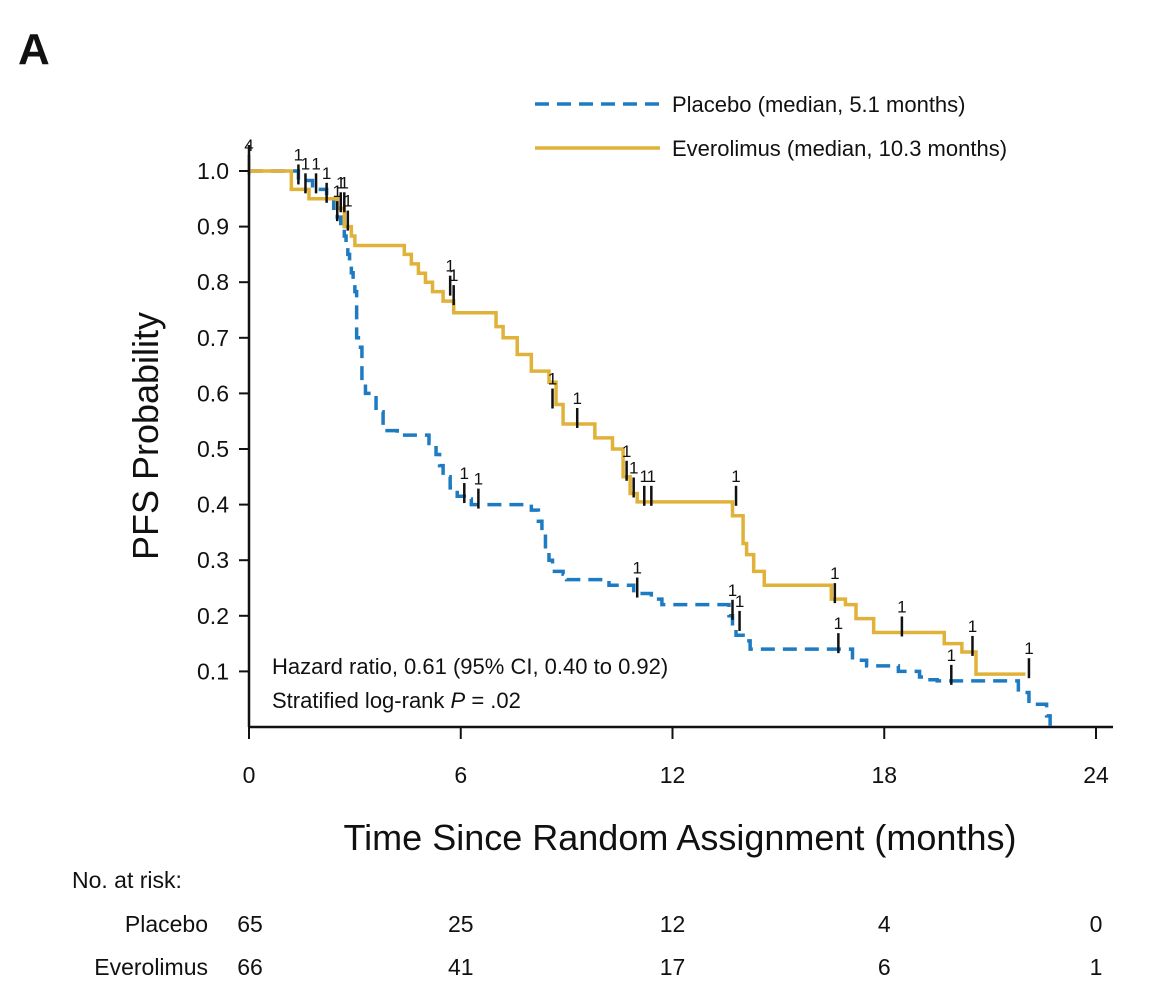 This screenshot has width=1152, height=992. What do you see at coordinates (213, 393) in the screenshot?
I see `y-tick-label: 0.6` at bounding box center [213, 393].